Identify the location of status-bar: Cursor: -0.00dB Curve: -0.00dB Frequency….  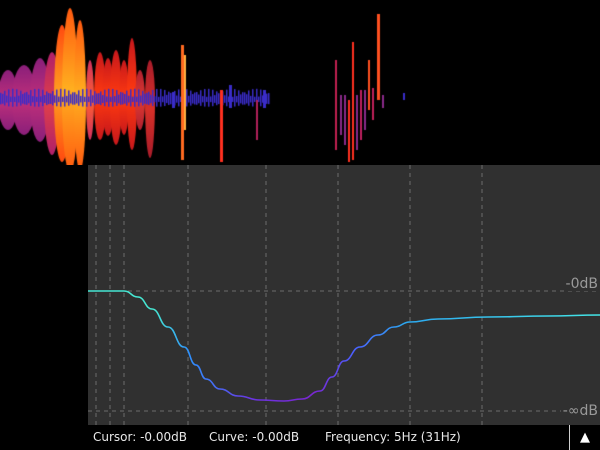
(344, 437).